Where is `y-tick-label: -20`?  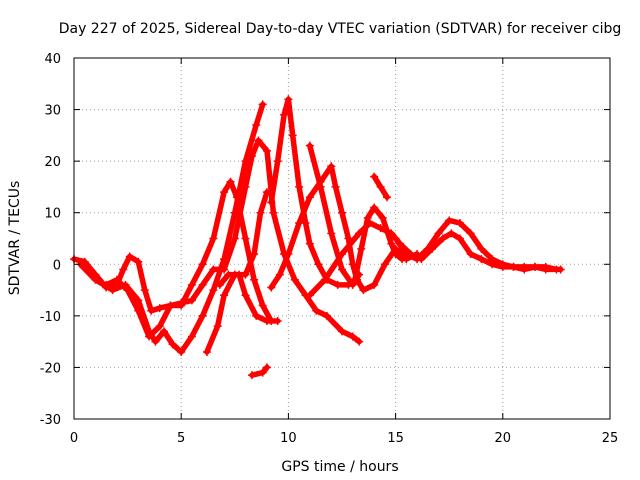
y-tick-label: -20 is located at coordinates (50, 368).